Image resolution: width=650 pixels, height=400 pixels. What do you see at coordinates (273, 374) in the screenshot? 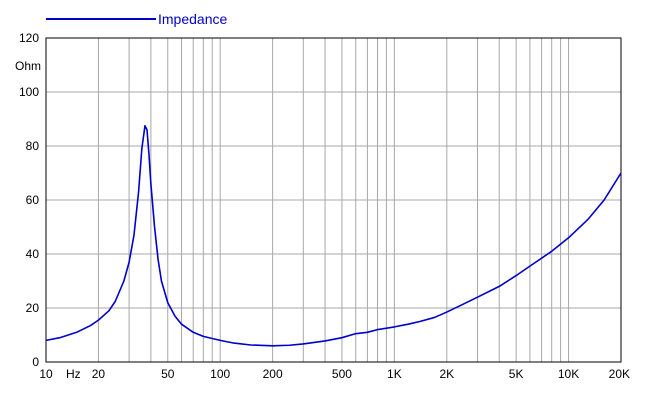
I see `x-tick-label: 200` at bounding box center [273, 374].